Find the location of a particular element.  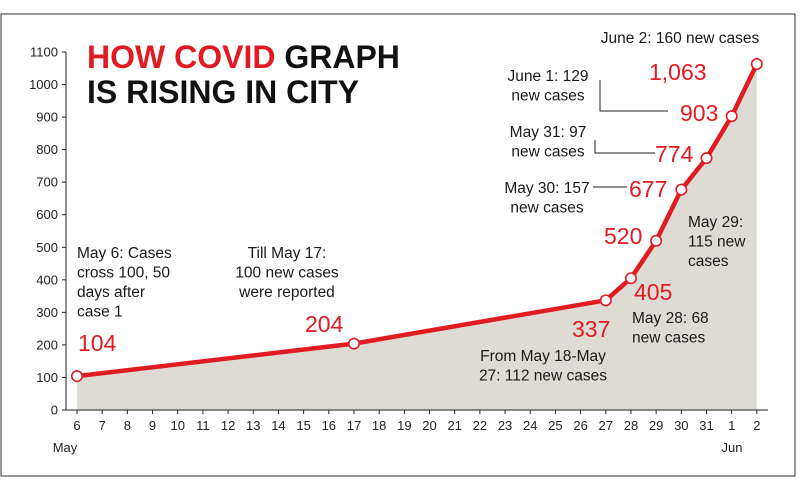

chart-title-line2: IS RISING IN CITY is located at coordinates (223, 92).